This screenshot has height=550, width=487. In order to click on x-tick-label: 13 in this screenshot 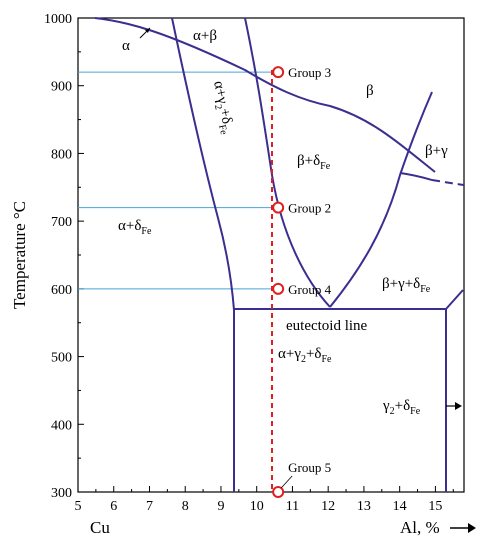, I will do `click(364, 506)`.